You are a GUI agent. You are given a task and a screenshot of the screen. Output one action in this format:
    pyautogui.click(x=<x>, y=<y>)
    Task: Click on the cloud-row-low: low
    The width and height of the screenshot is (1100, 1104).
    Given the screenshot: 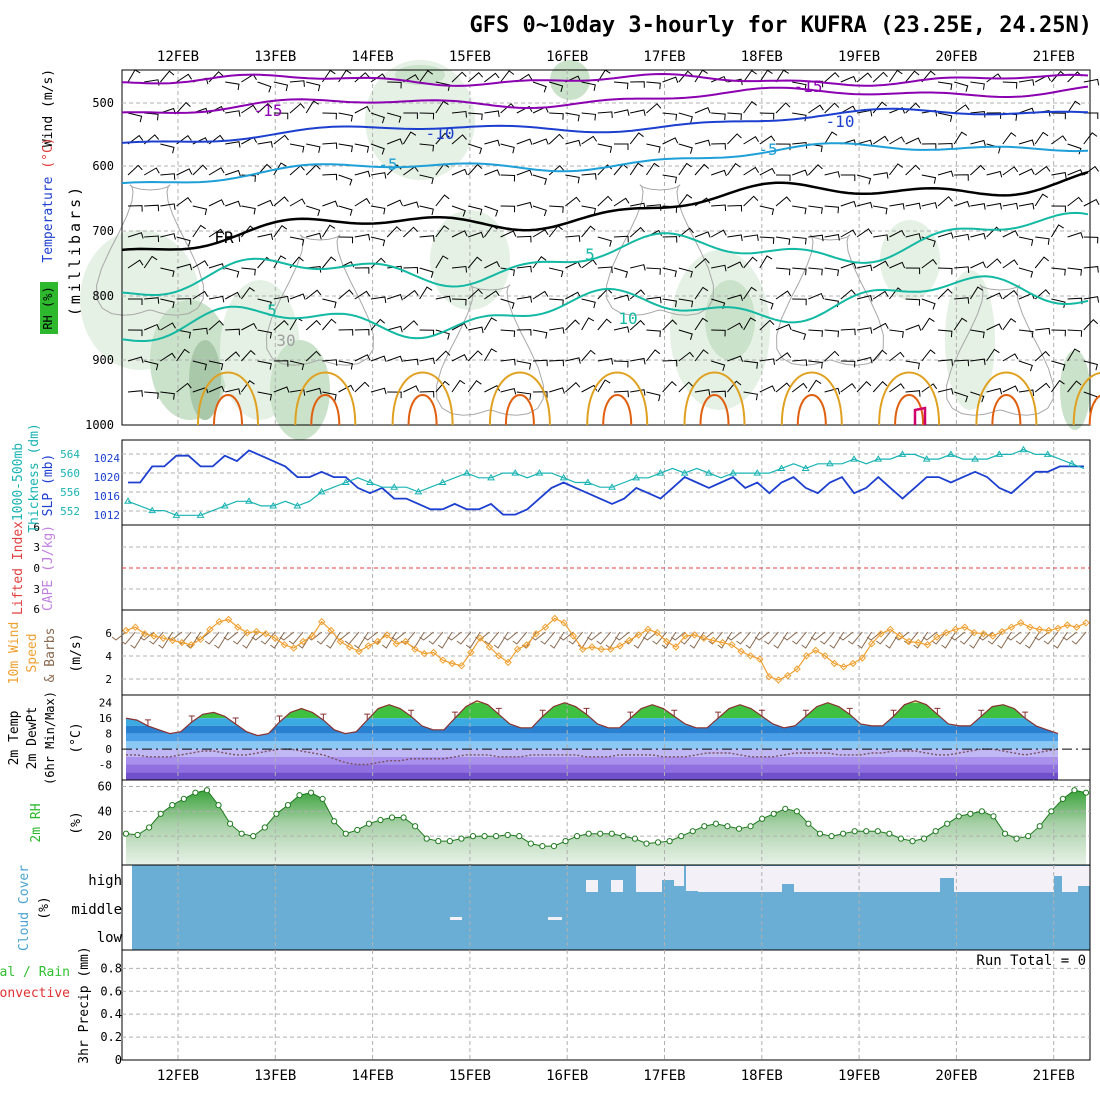 What is the action you would take?
    pyautogui.click(x=110, y=938)
    